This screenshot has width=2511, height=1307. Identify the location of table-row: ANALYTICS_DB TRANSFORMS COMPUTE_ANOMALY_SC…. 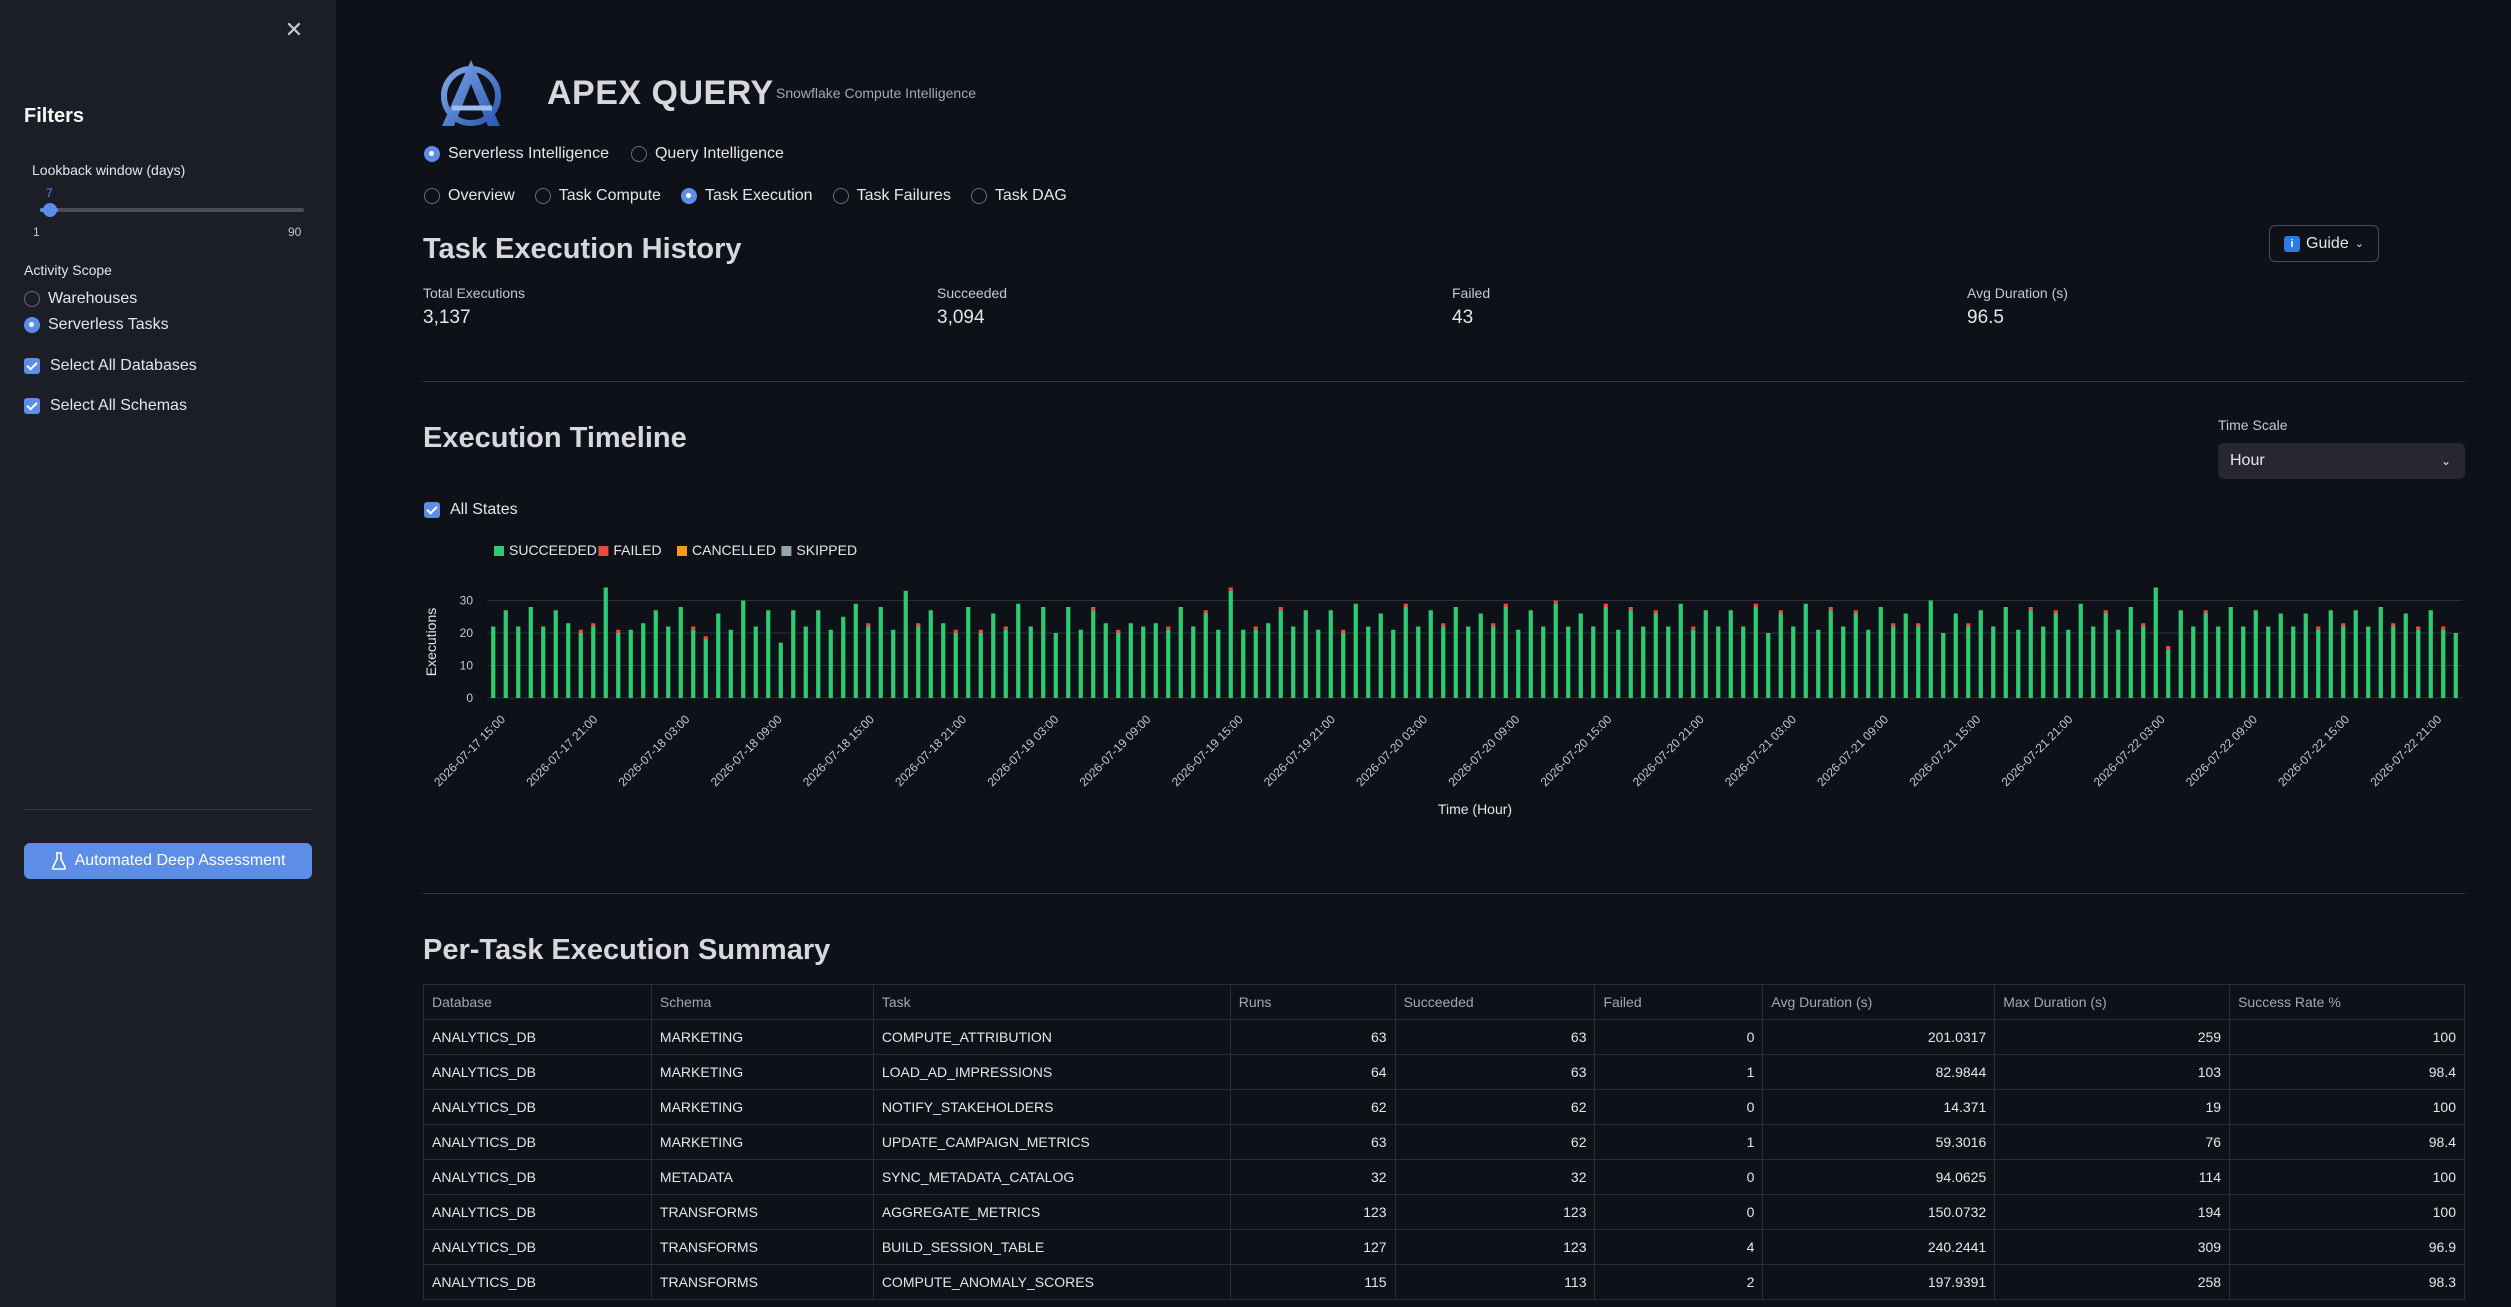
(1444, 1282).